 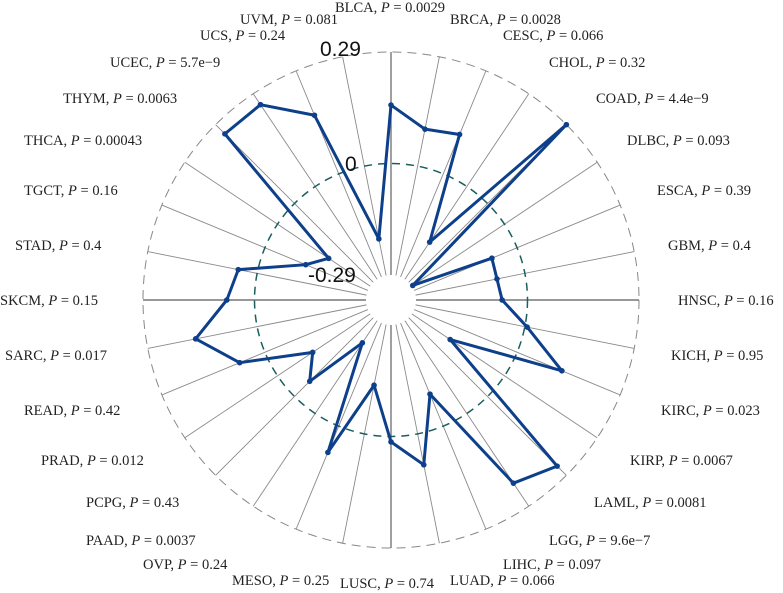 I want to click on point-cesc, so click(x=459, y=134).